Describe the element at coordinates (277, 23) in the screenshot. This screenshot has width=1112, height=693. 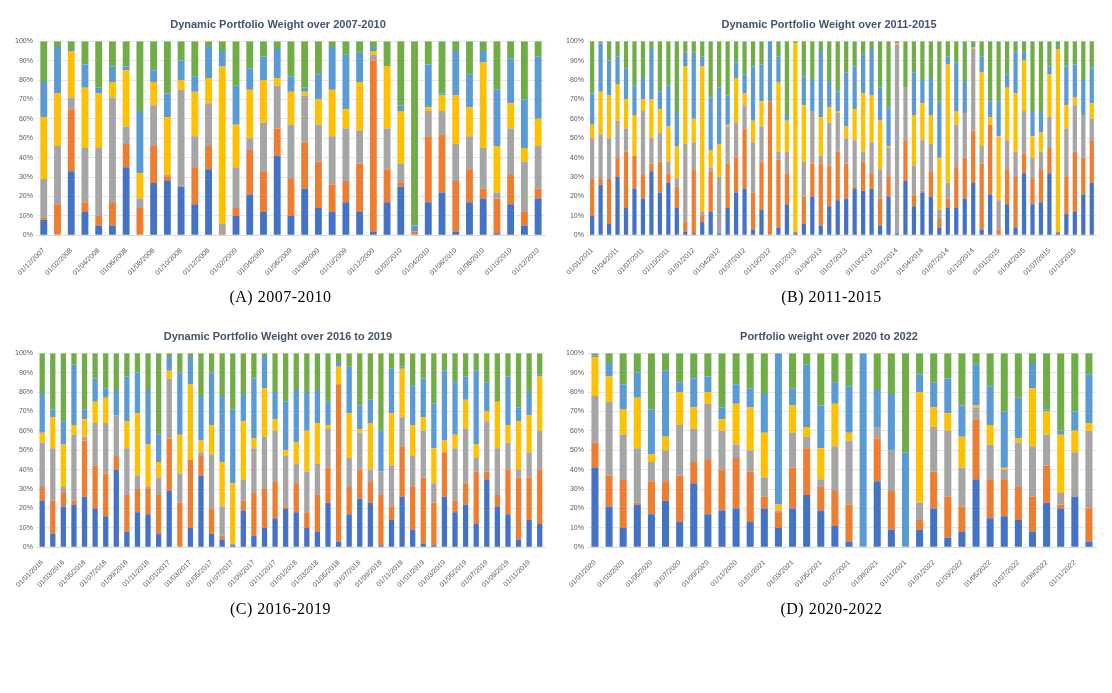
I see `chart-title: Dynamic Portfolio Weight over 2007-2010` at that location.